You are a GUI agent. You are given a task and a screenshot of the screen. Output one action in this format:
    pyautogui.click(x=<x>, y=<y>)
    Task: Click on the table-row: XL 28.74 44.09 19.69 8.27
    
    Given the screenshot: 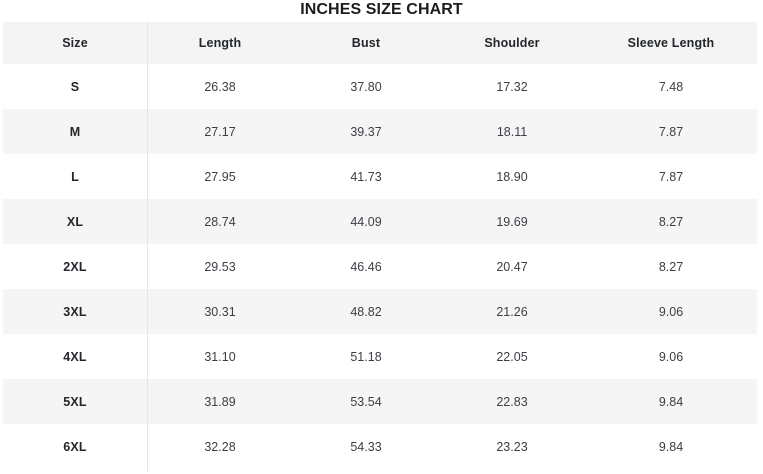 What is the action you would take?
    pyautogui.click(x=380, y=221)
    